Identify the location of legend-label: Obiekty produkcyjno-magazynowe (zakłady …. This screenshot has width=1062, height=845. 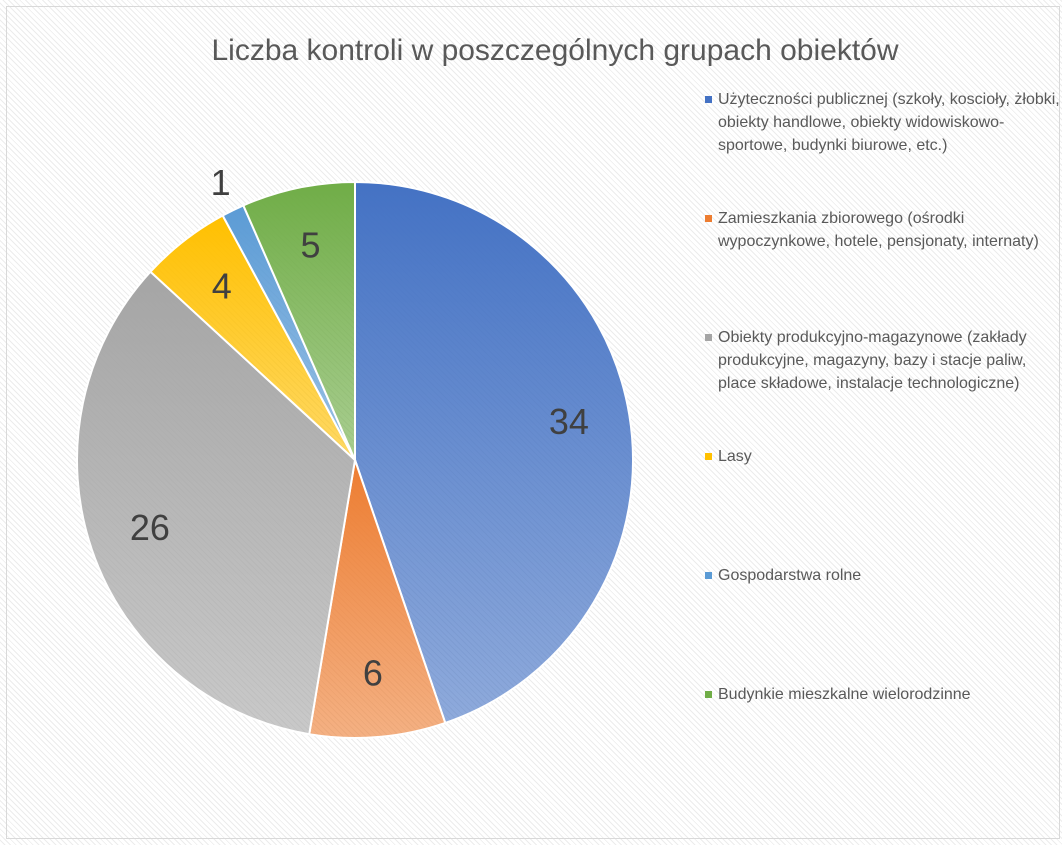
(872, 360).